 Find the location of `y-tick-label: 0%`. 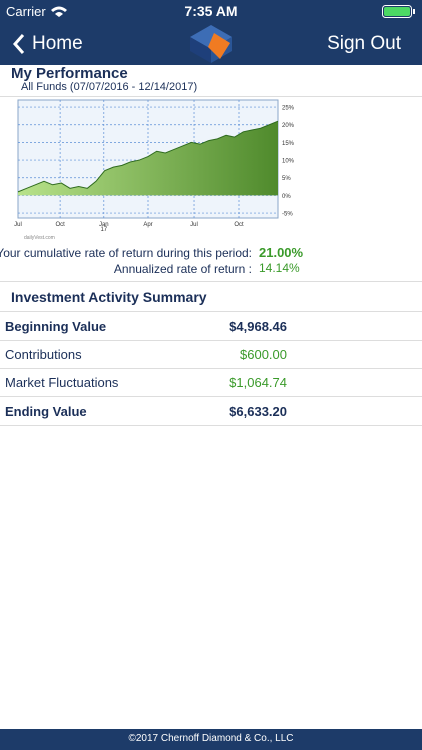

y-tick-label: 0% is located at coordinates (286, 197).